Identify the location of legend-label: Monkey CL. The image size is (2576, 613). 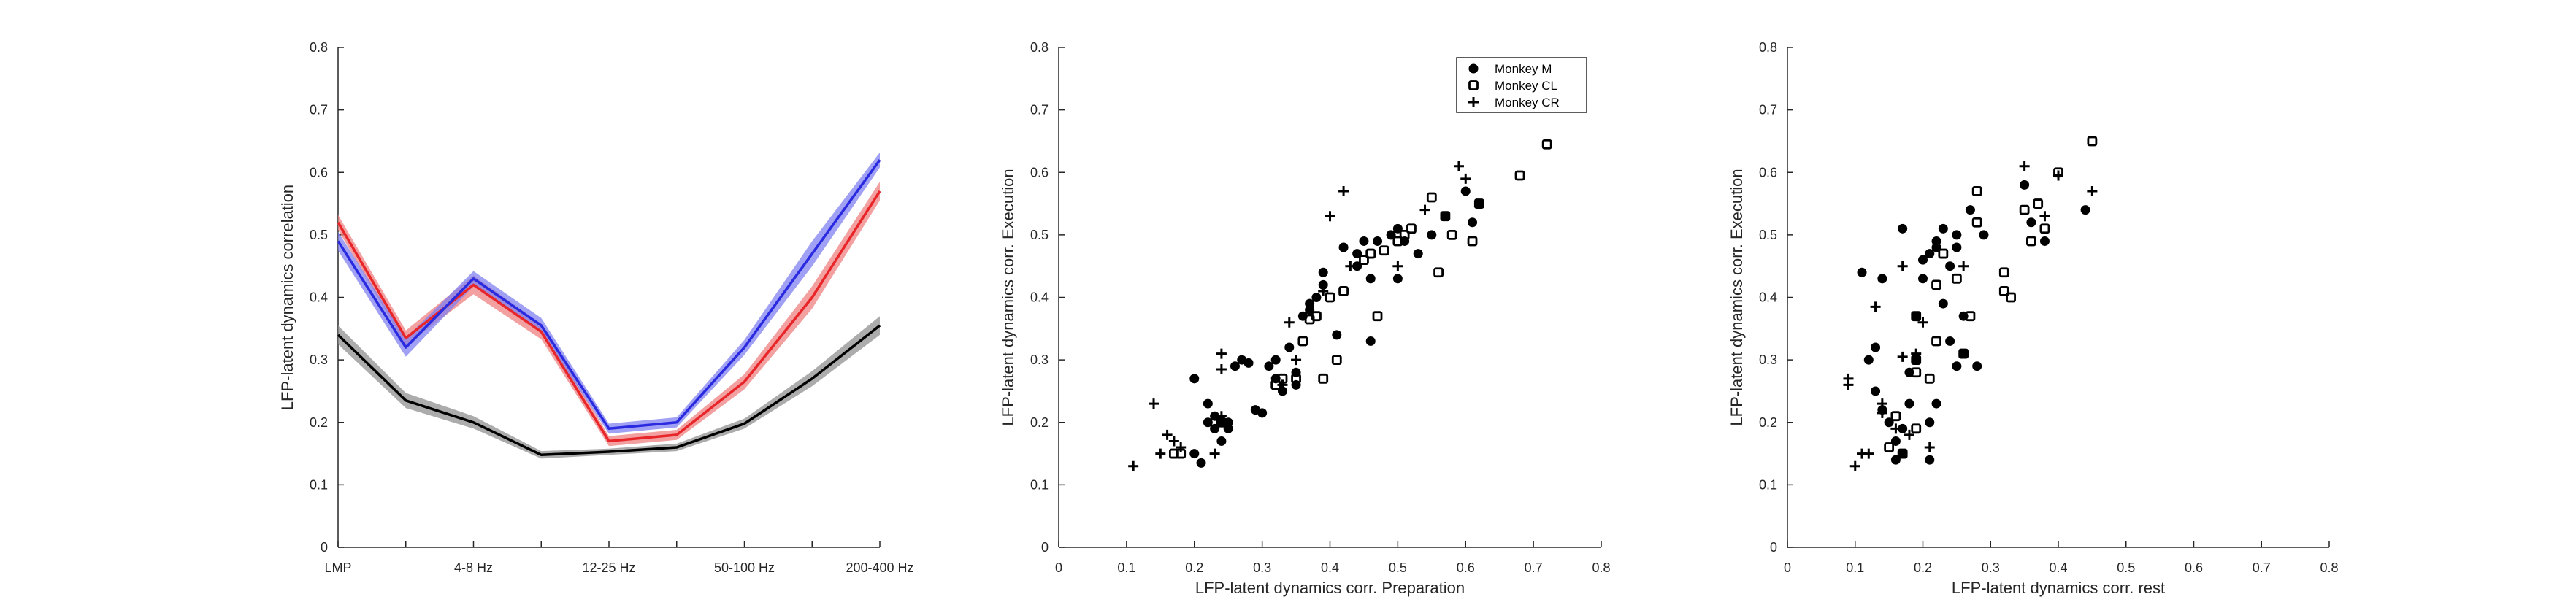
(1526, 86).